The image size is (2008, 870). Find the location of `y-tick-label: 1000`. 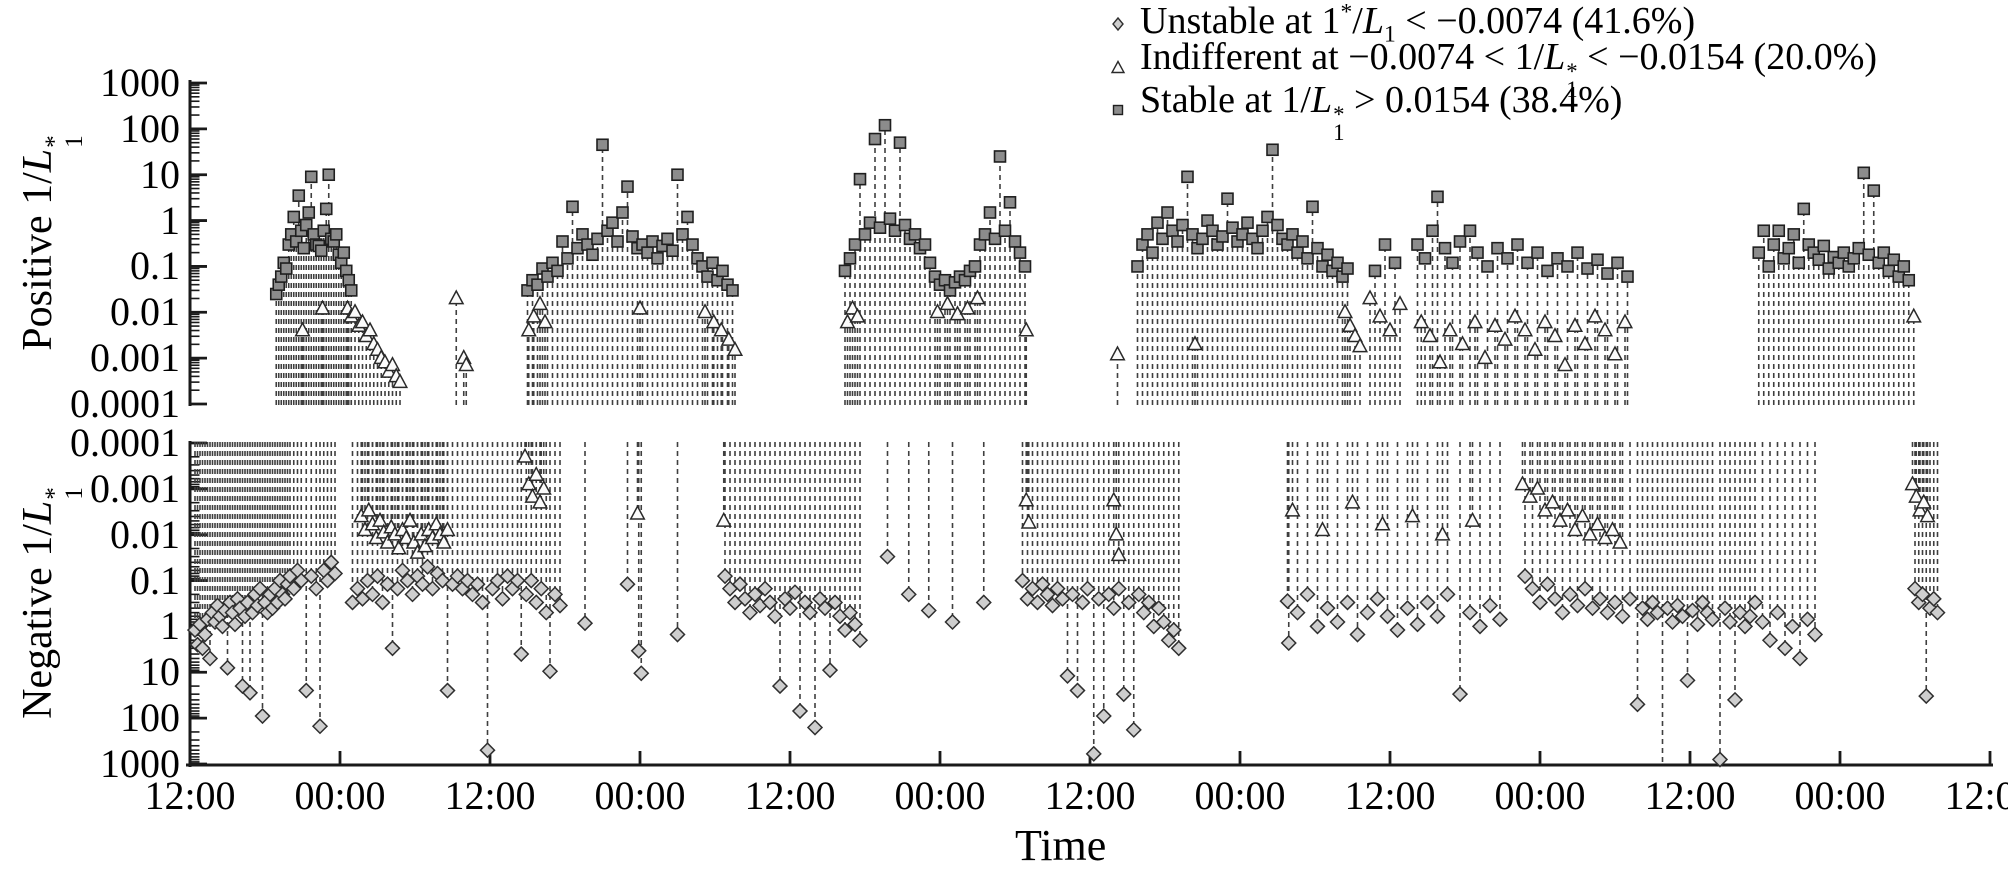

y-tick-label: 1000 is located at coordinates (140, 763).